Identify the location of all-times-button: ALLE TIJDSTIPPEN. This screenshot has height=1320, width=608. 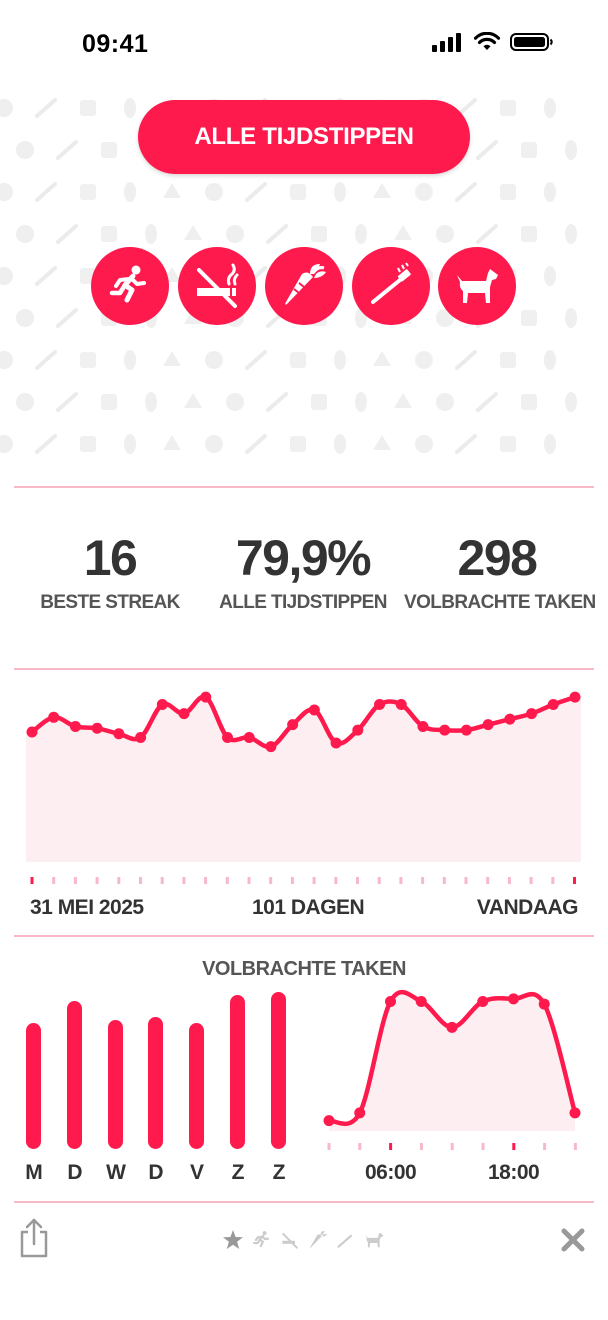
(304, 137).